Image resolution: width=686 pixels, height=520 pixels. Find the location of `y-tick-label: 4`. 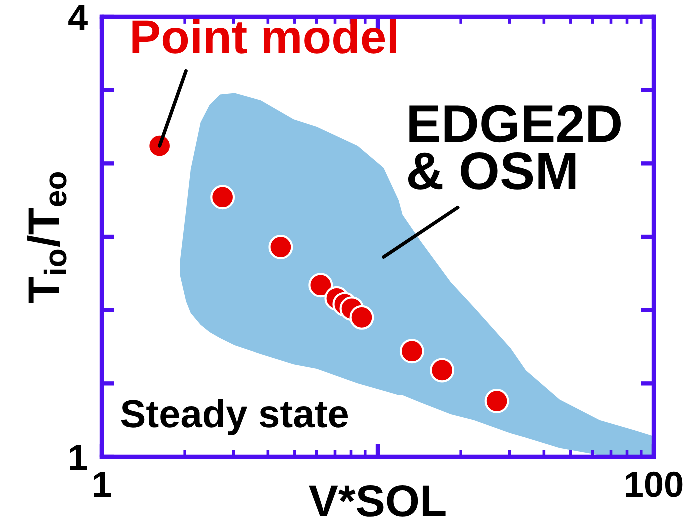

y-tick-label: 4 is located at coordinates (78, 17).